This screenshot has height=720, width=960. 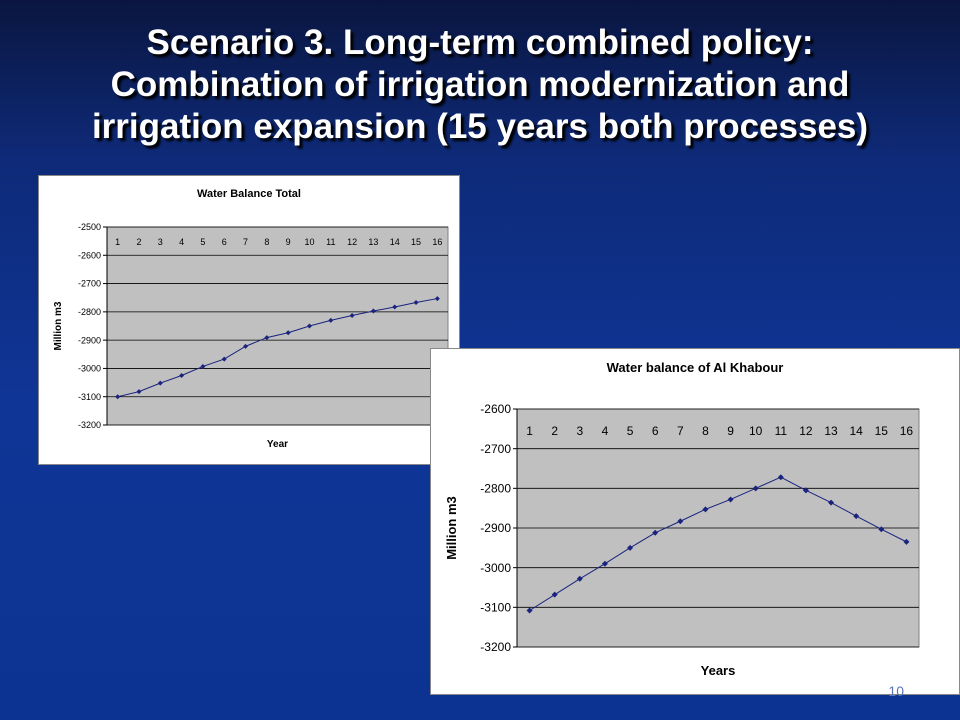 I want to click on chart-title: Water Balance Total, so click(x=249, y=194).